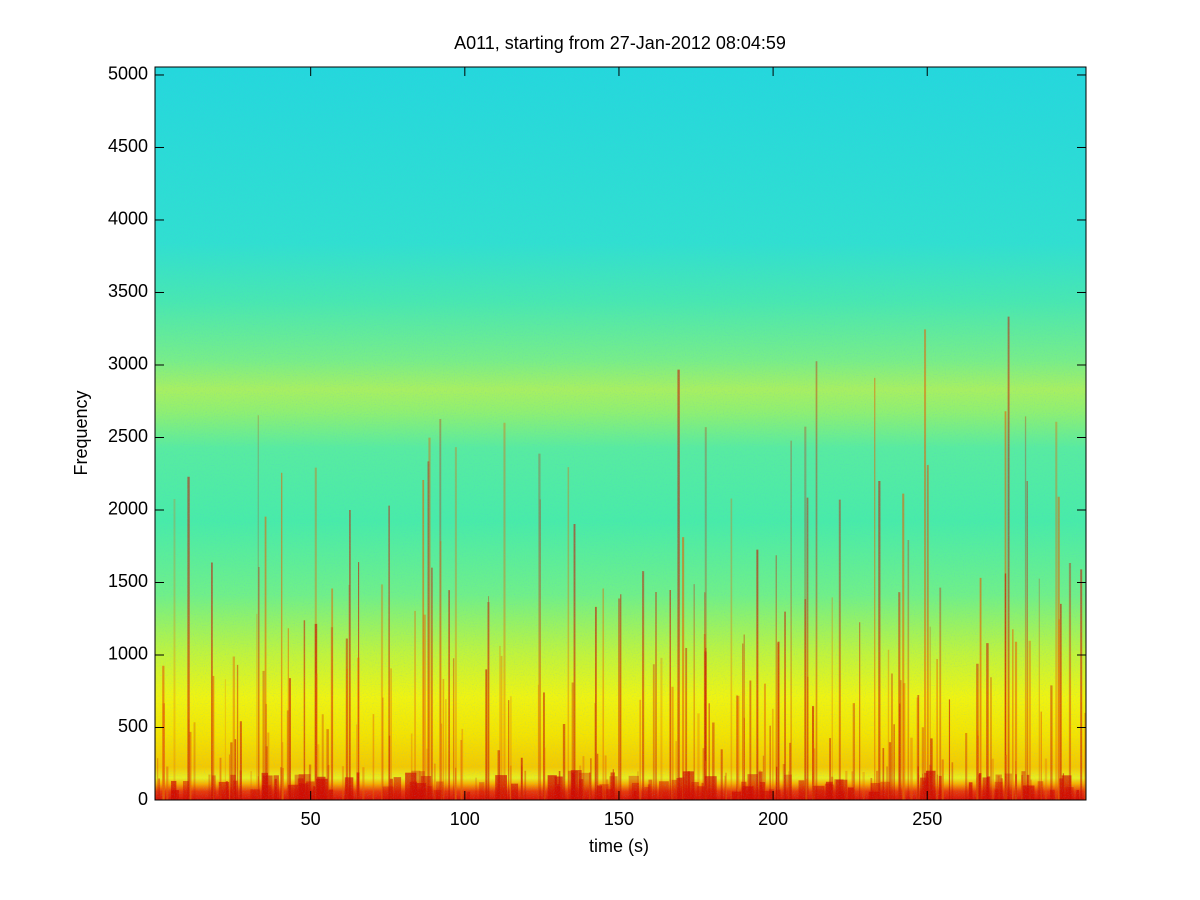  I want to click on x-tick-label: 200, so click(773, 819).